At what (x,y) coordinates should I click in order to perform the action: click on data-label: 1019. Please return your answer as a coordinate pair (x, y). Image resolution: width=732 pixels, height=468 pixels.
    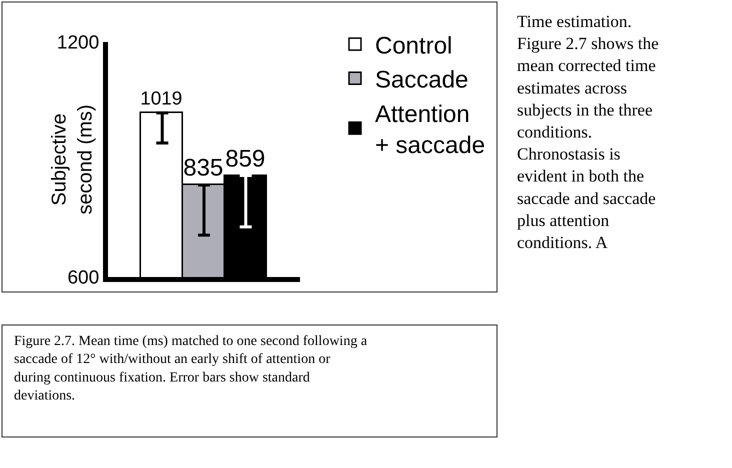
    Looking at the image, I should click on (161, 98).